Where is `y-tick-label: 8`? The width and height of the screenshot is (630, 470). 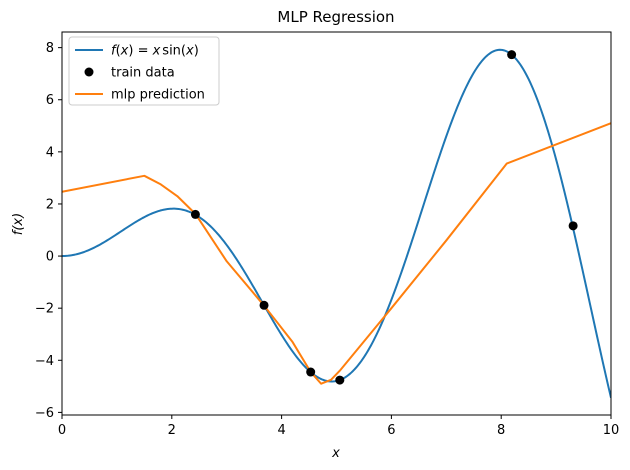
y-tick-label: 8 is located at coordinates (50, 48).